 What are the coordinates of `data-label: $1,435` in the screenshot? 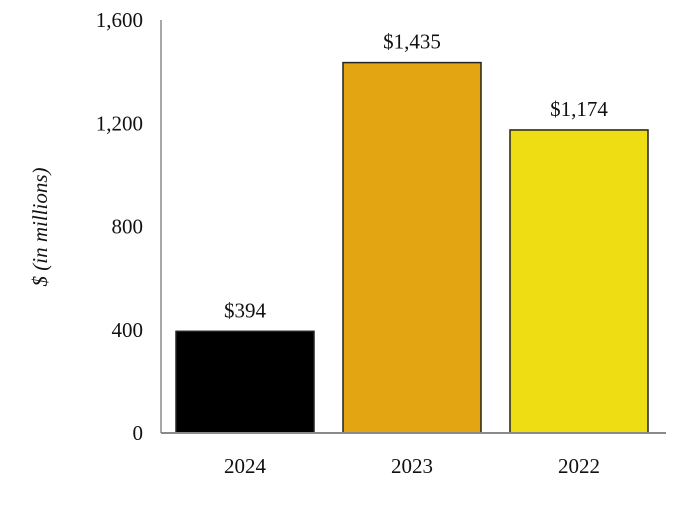 It's located at (412, 42).